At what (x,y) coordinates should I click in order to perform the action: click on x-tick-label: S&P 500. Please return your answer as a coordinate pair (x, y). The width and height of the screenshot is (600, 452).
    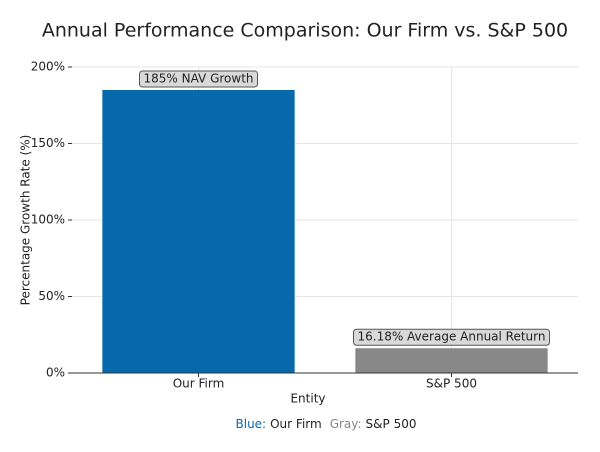
    Looking at the image, I should click on (451, 384).